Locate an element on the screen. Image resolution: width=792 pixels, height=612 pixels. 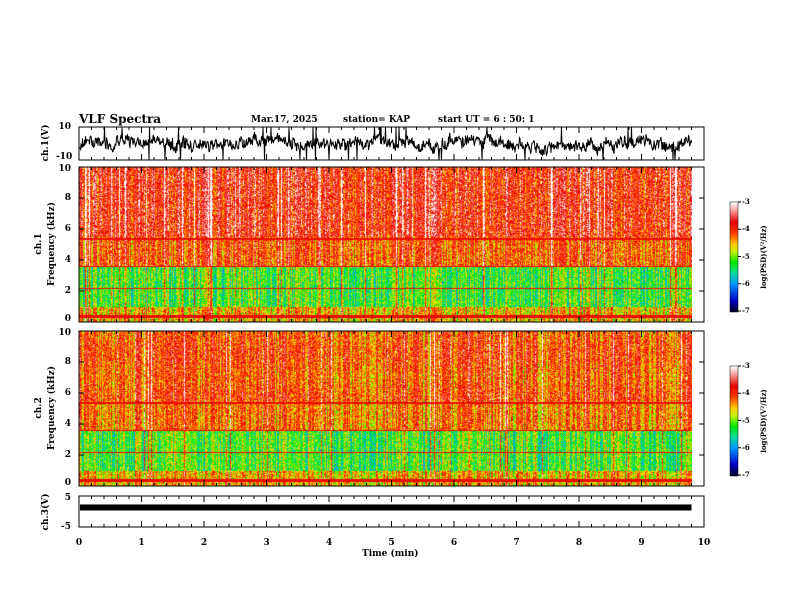
station-label: station= KAP is located at coordinates (377, 120).